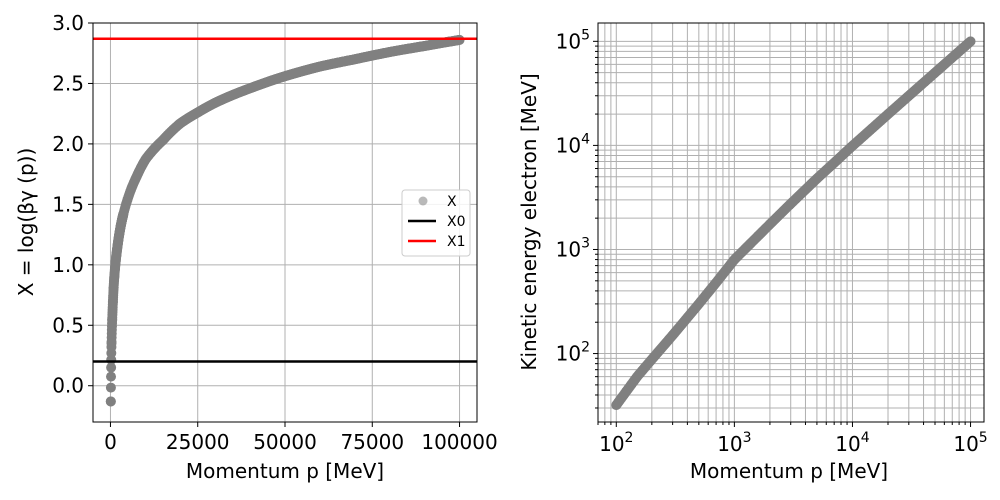 Image resolution: width=1000 pixels, height=500 pixels. I want to click on chart0-x-tick-label: 0, so click(110, 442).